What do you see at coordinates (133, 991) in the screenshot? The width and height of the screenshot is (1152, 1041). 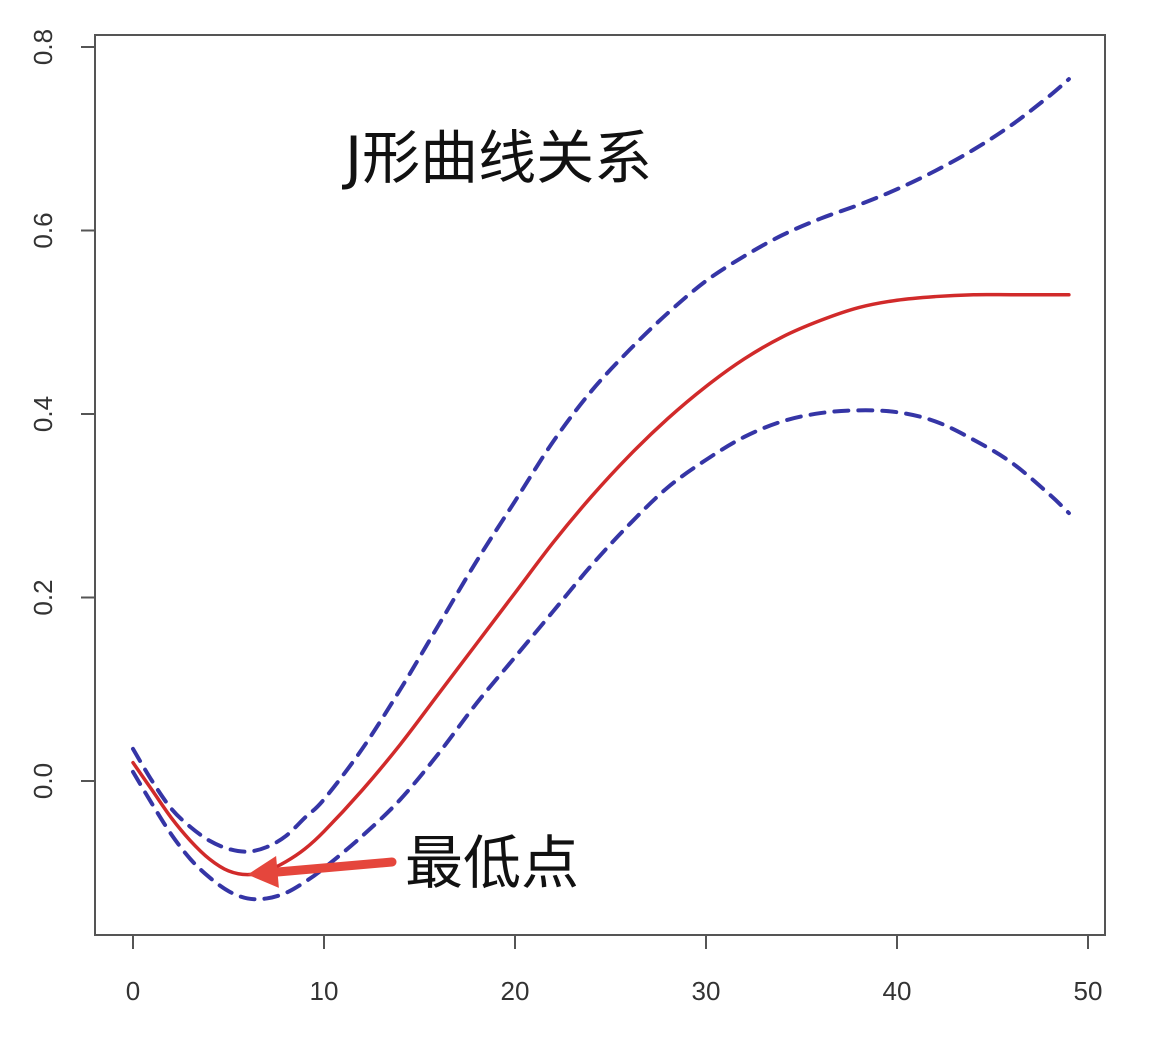 I see `x-axis-tick-label: 0` at bounding box center [133, 991].